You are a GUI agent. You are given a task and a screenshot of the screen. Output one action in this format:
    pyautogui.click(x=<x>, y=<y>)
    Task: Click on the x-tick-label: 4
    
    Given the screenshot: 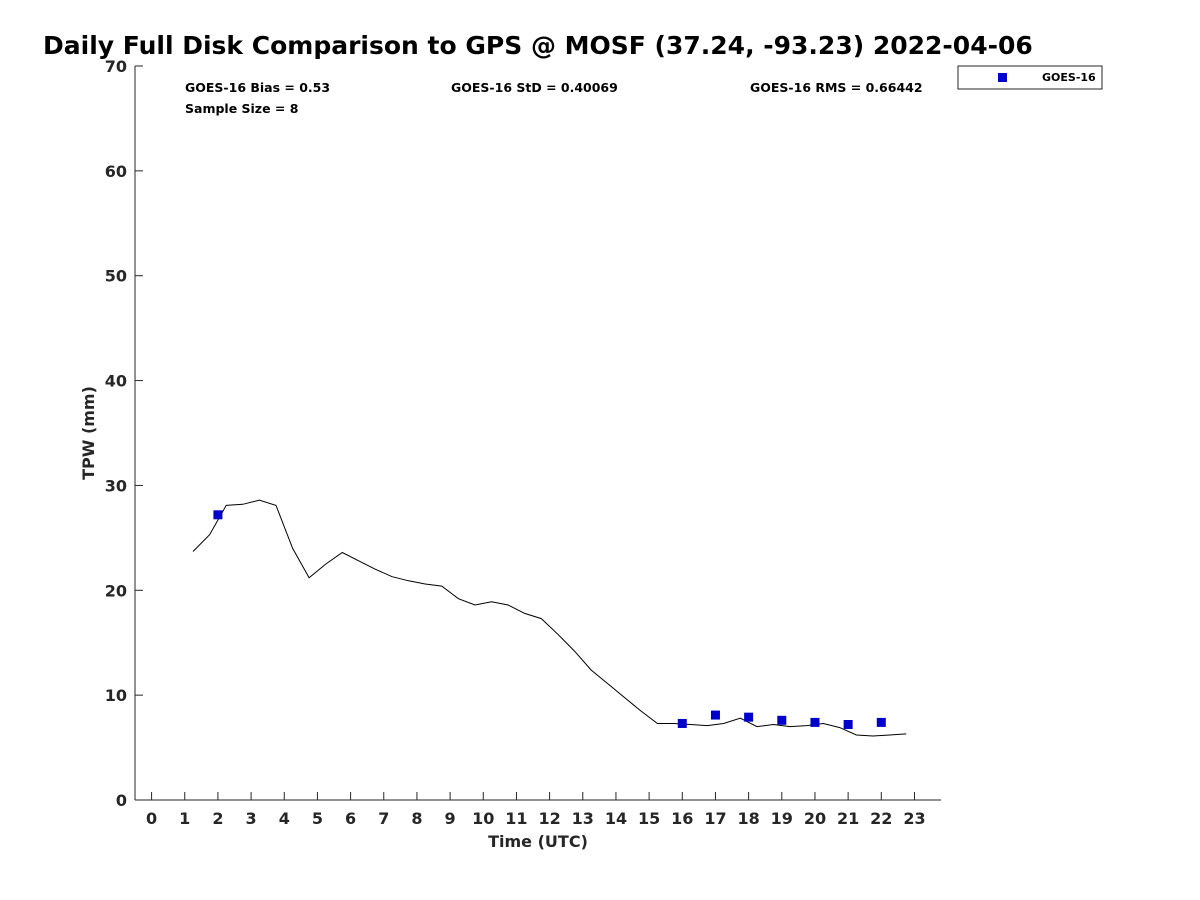 What is the action you would take?
    pyautogui.click(x=284, y=818)
    